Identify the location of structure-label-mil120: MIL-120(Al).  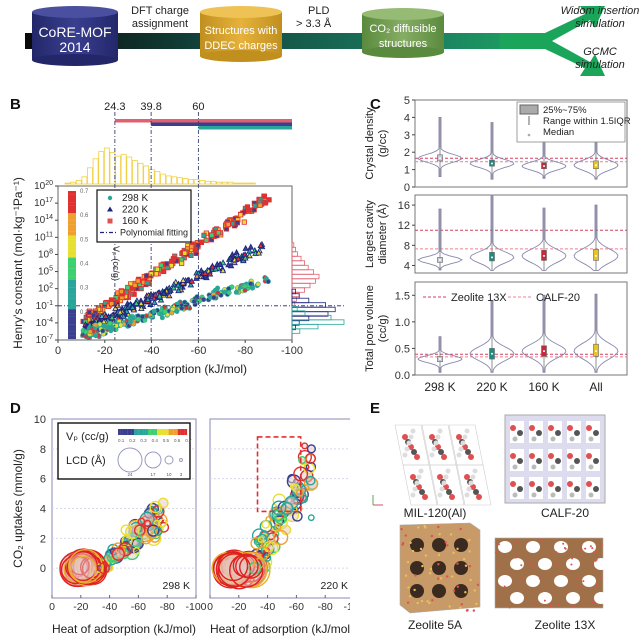
(435, 513).